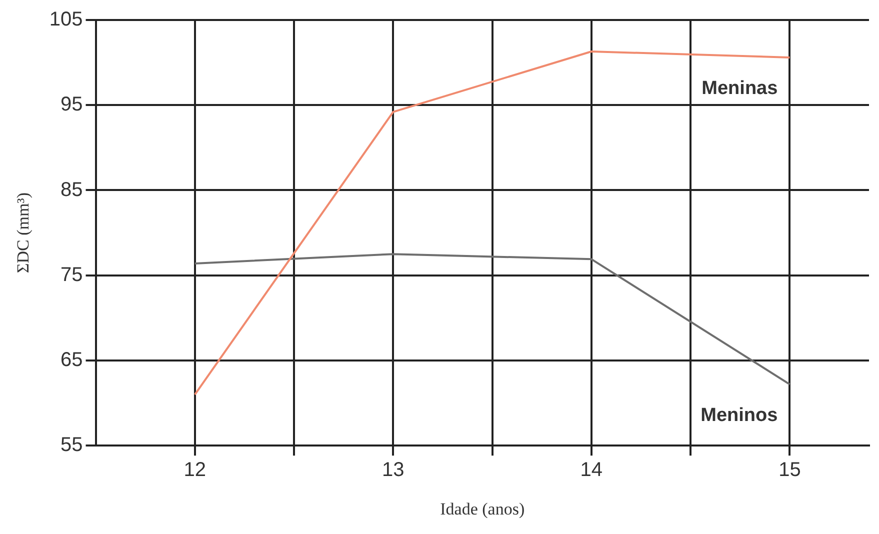  What do you see at coordinates (789, 470) in the screenshot?
I see `x-tick-label: 15` at bounding box center [789, 470].